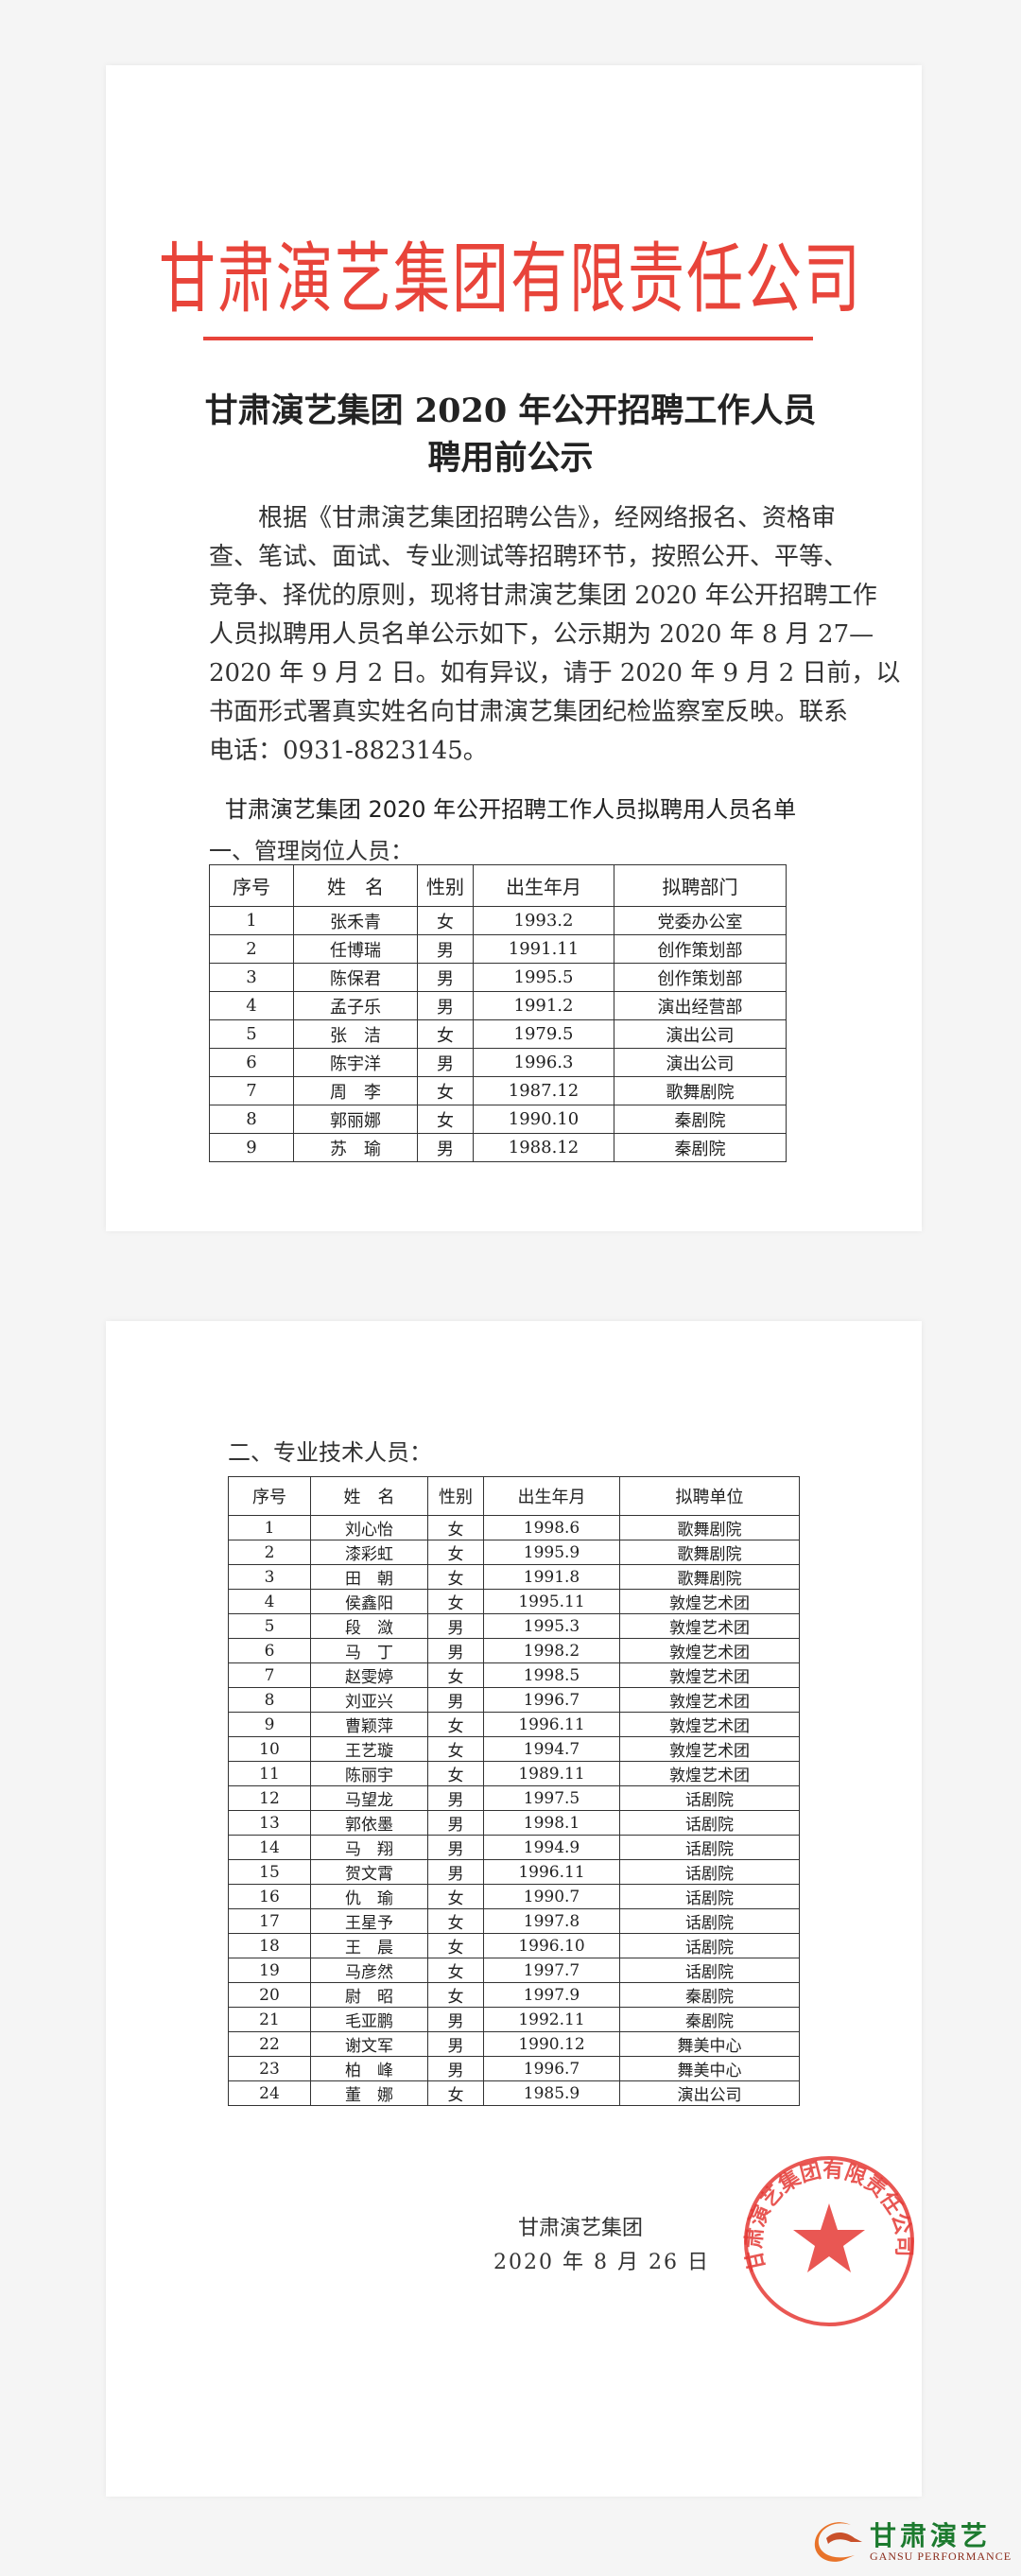  Describe the element at coordinates (369, 1970) in the screenshot. I see `cell-name: 马彦然` at that location.